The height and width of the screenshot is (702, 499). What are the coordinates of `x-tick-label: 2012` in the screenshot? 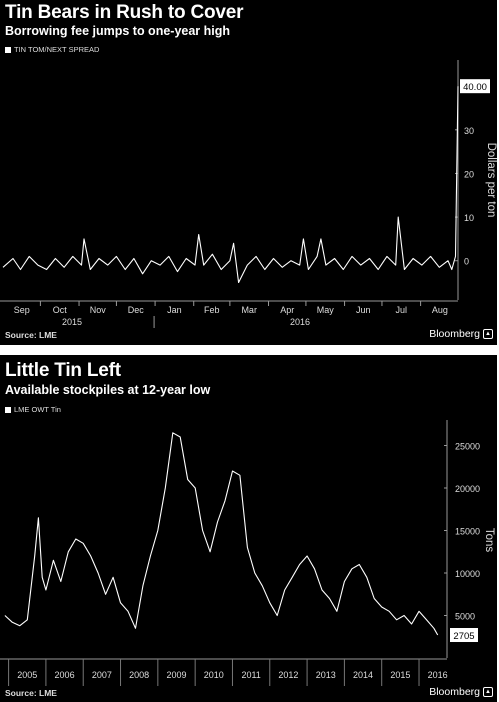 It's located at (288, 675).